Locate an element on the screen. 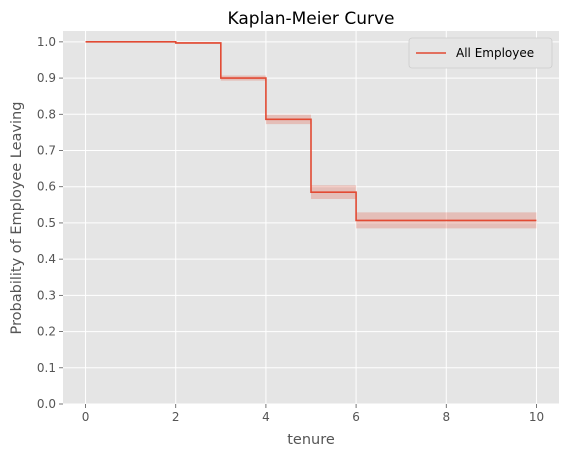 This screenshot has width=568, height=457. y-axis-ticks: 0.0 0.1 0.2 0.3 0.4 0.5 0.6 0.7 0.8 0.9 1.0 is located at coordinates (50, 223).